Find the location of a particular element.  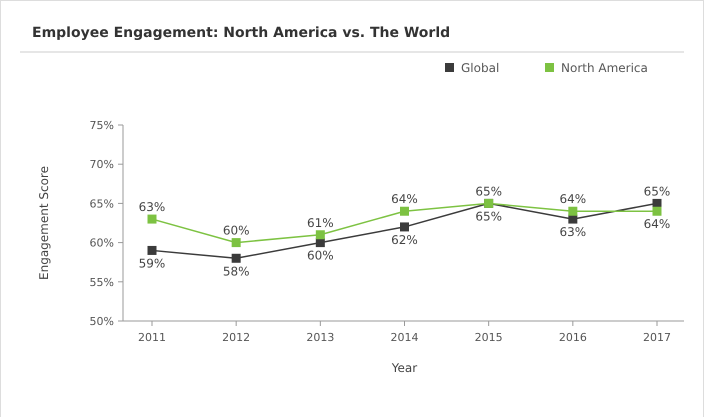

y-axis-title: Engagement Score is located at coordinates (44, 223).